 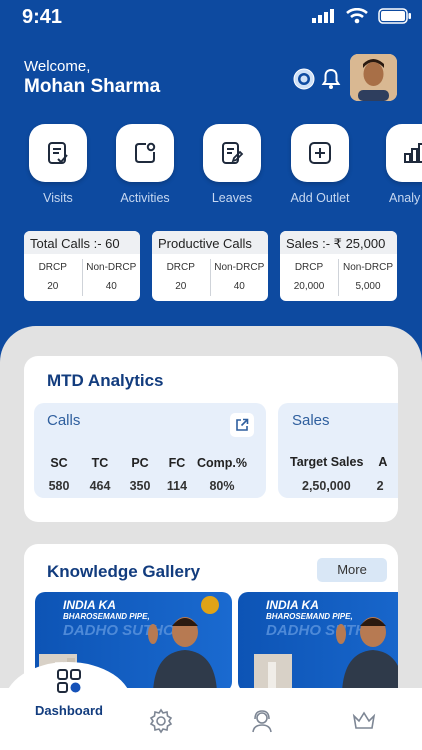 What do you see at coordinates (357, 16) in the screenshot?
I see `wifi-icon` at bounding box center [357, 16].